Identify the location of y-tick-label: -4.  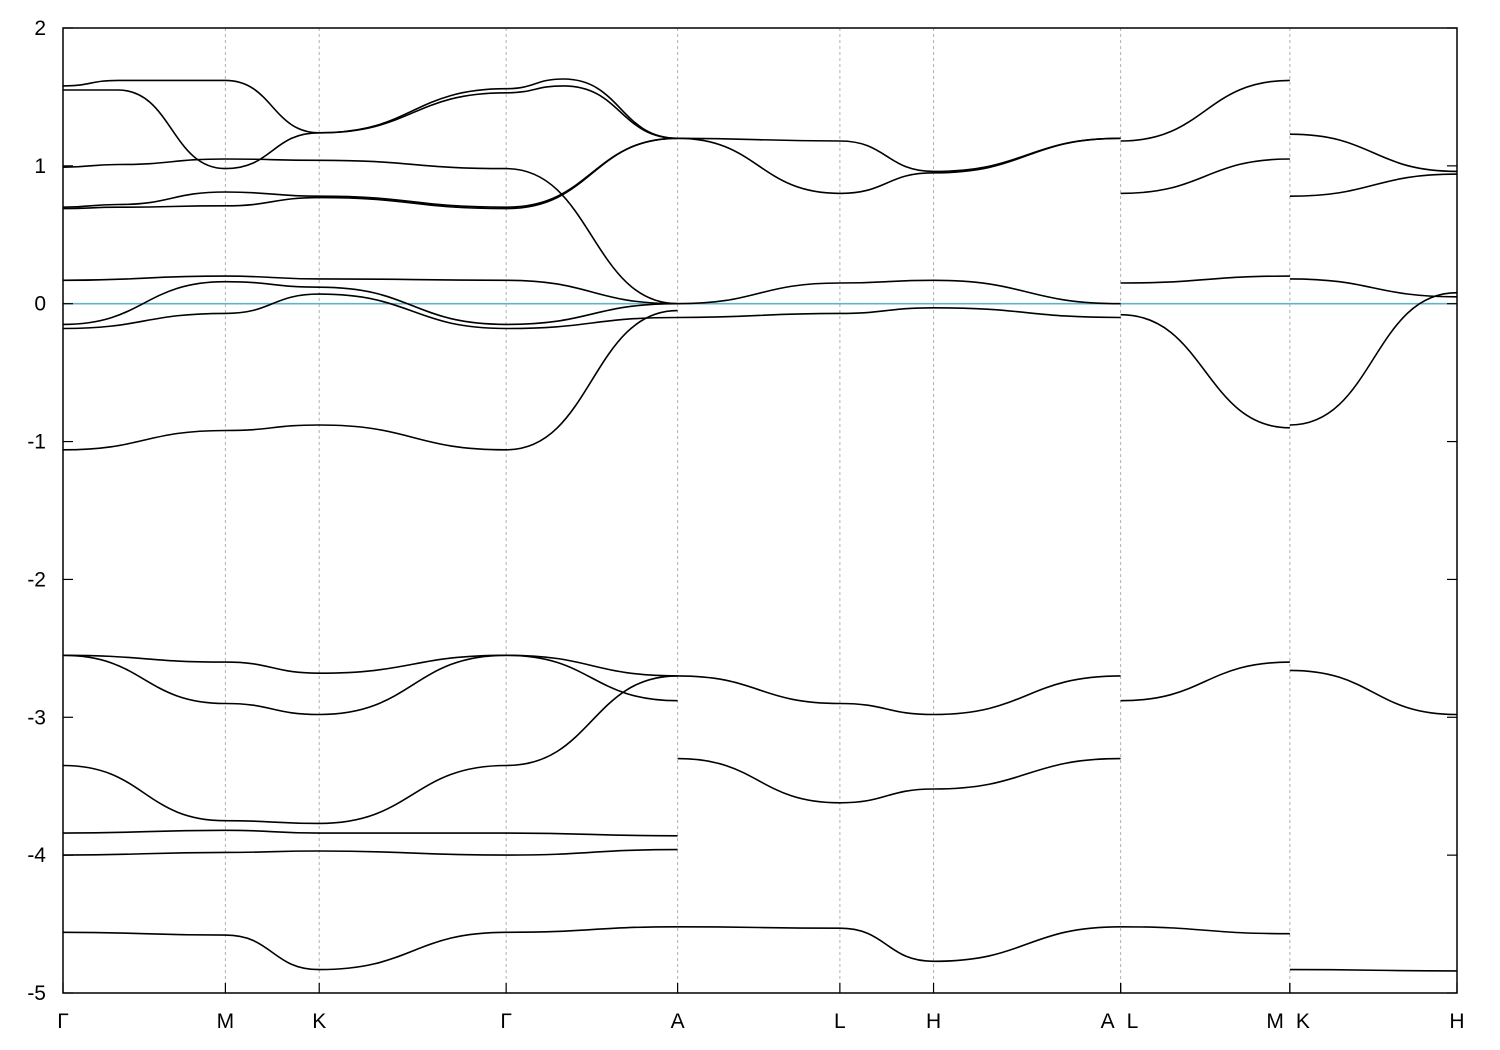
(36, 855).